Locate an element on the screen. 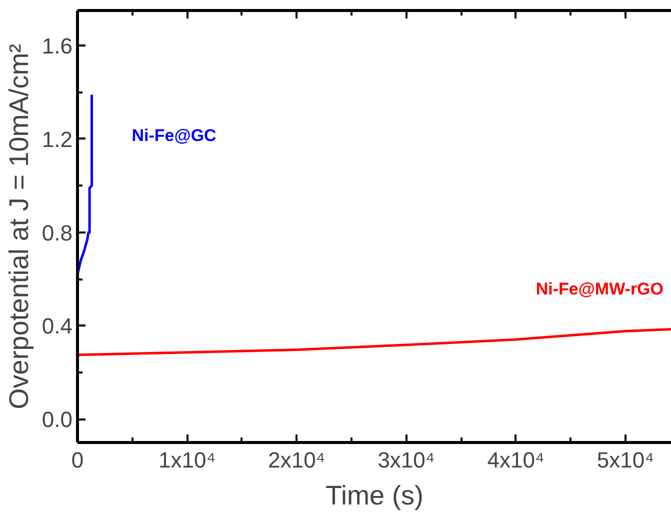 The width and height of the screenshot is (671, 513). x-tick-label: 4x10⁴ is located at coordinates (515, 460).